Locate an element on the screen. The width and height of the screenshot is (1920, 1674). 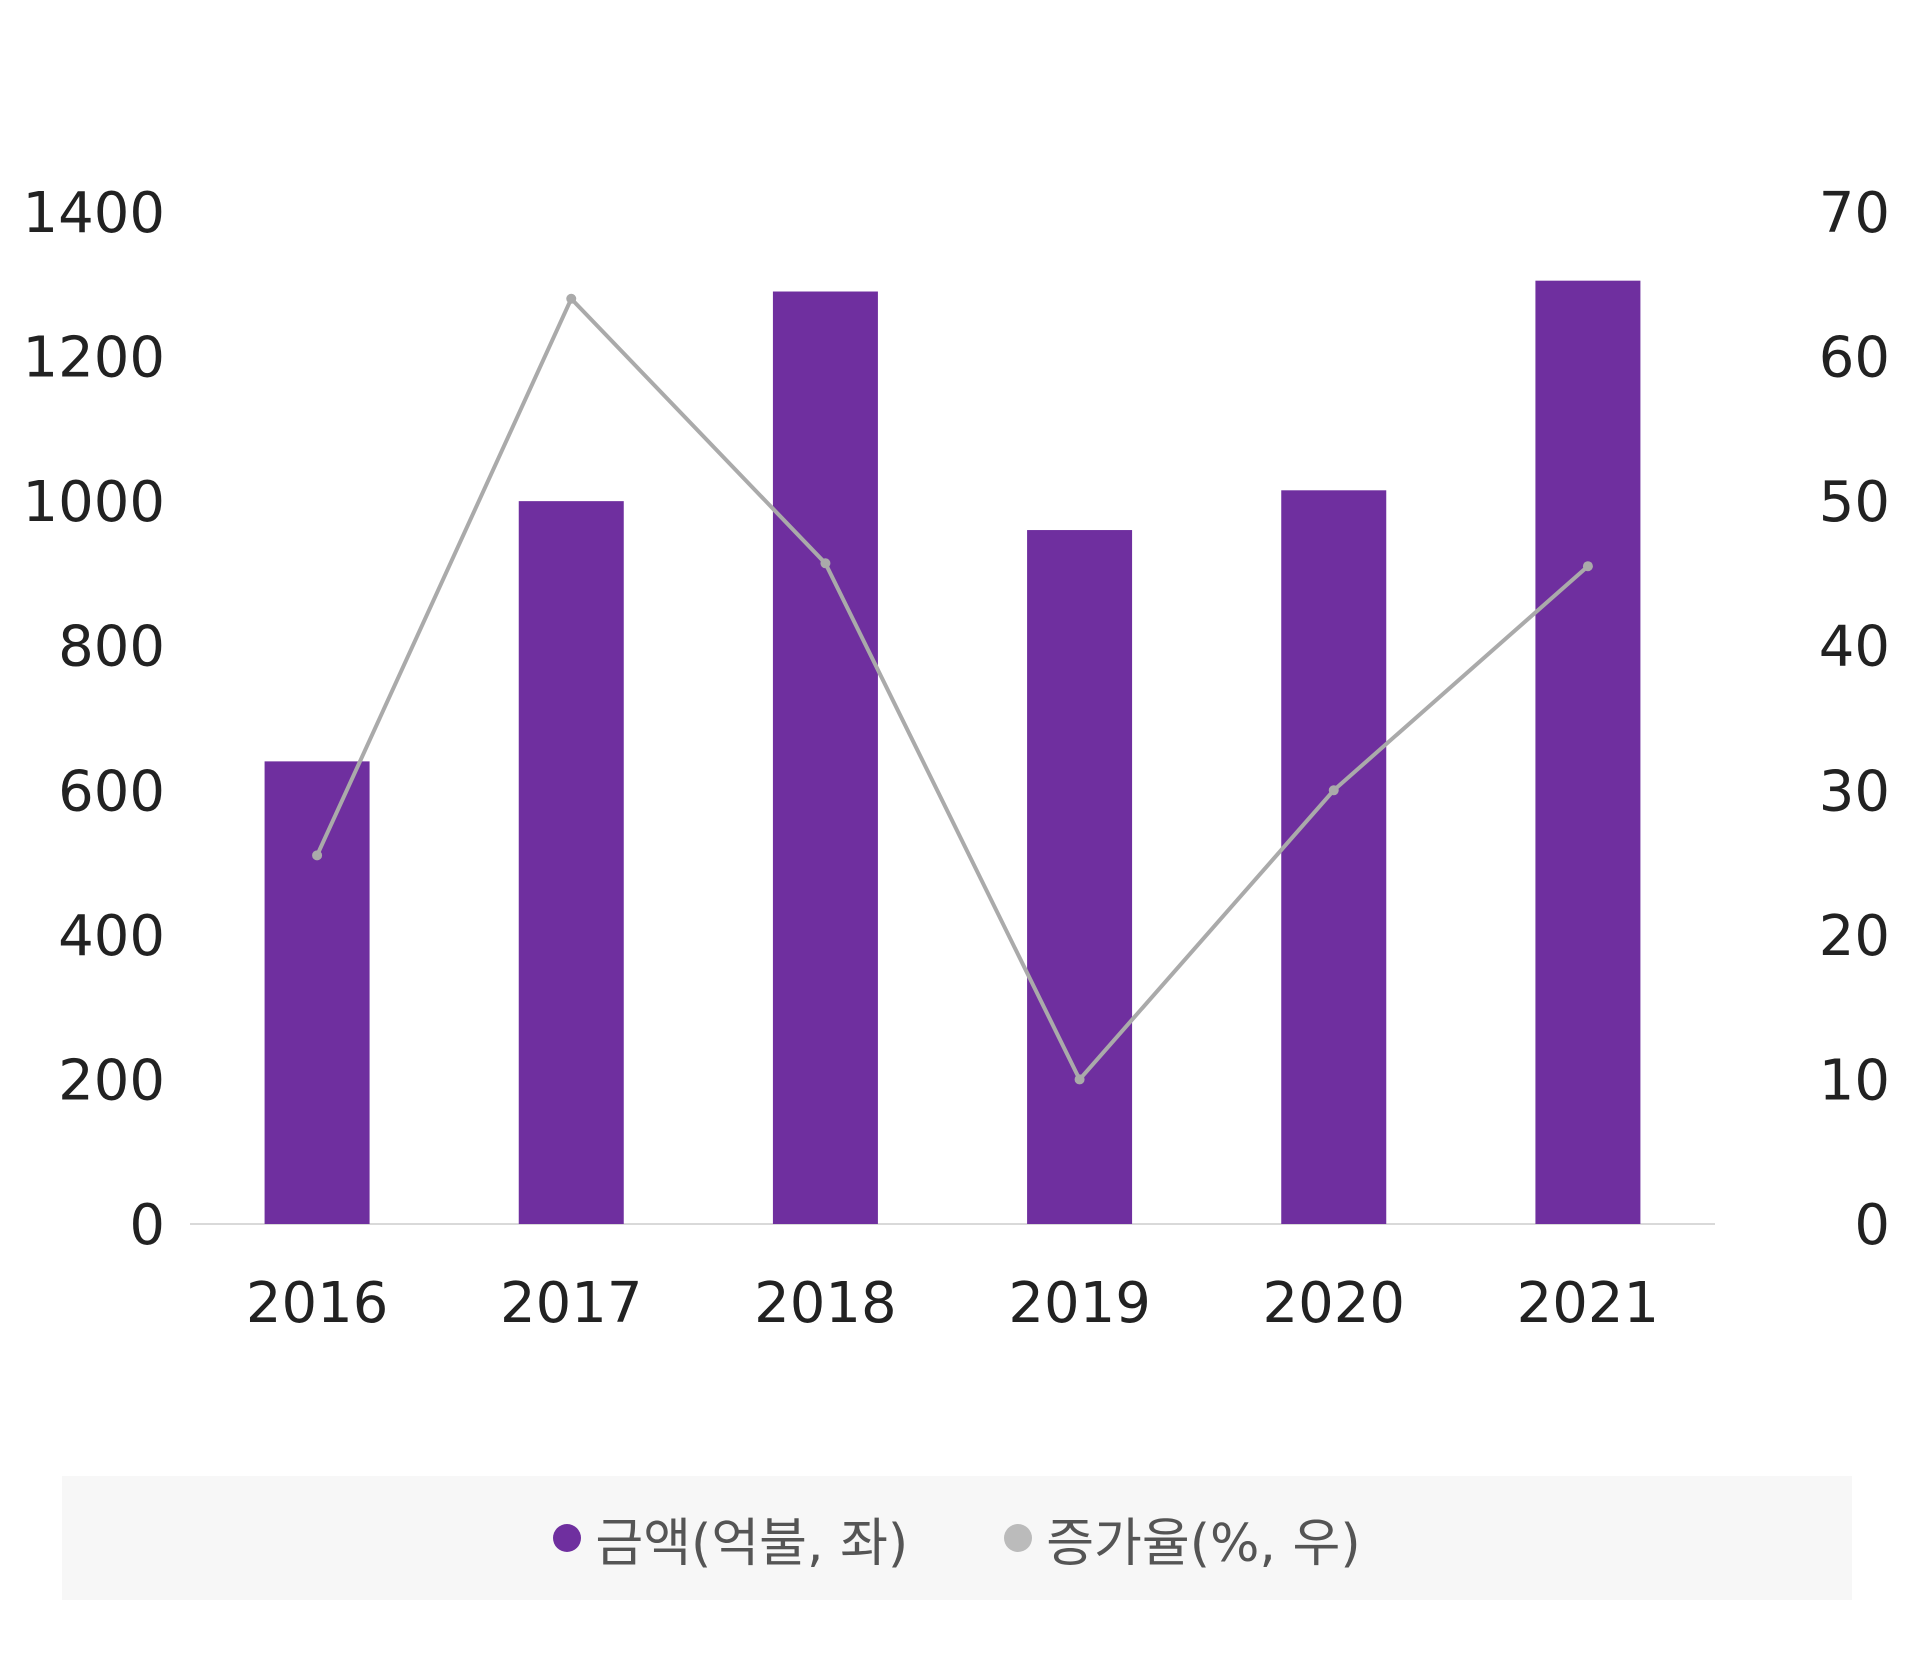
right-tick-label: 10 is located at coordinates (1854, 1080).